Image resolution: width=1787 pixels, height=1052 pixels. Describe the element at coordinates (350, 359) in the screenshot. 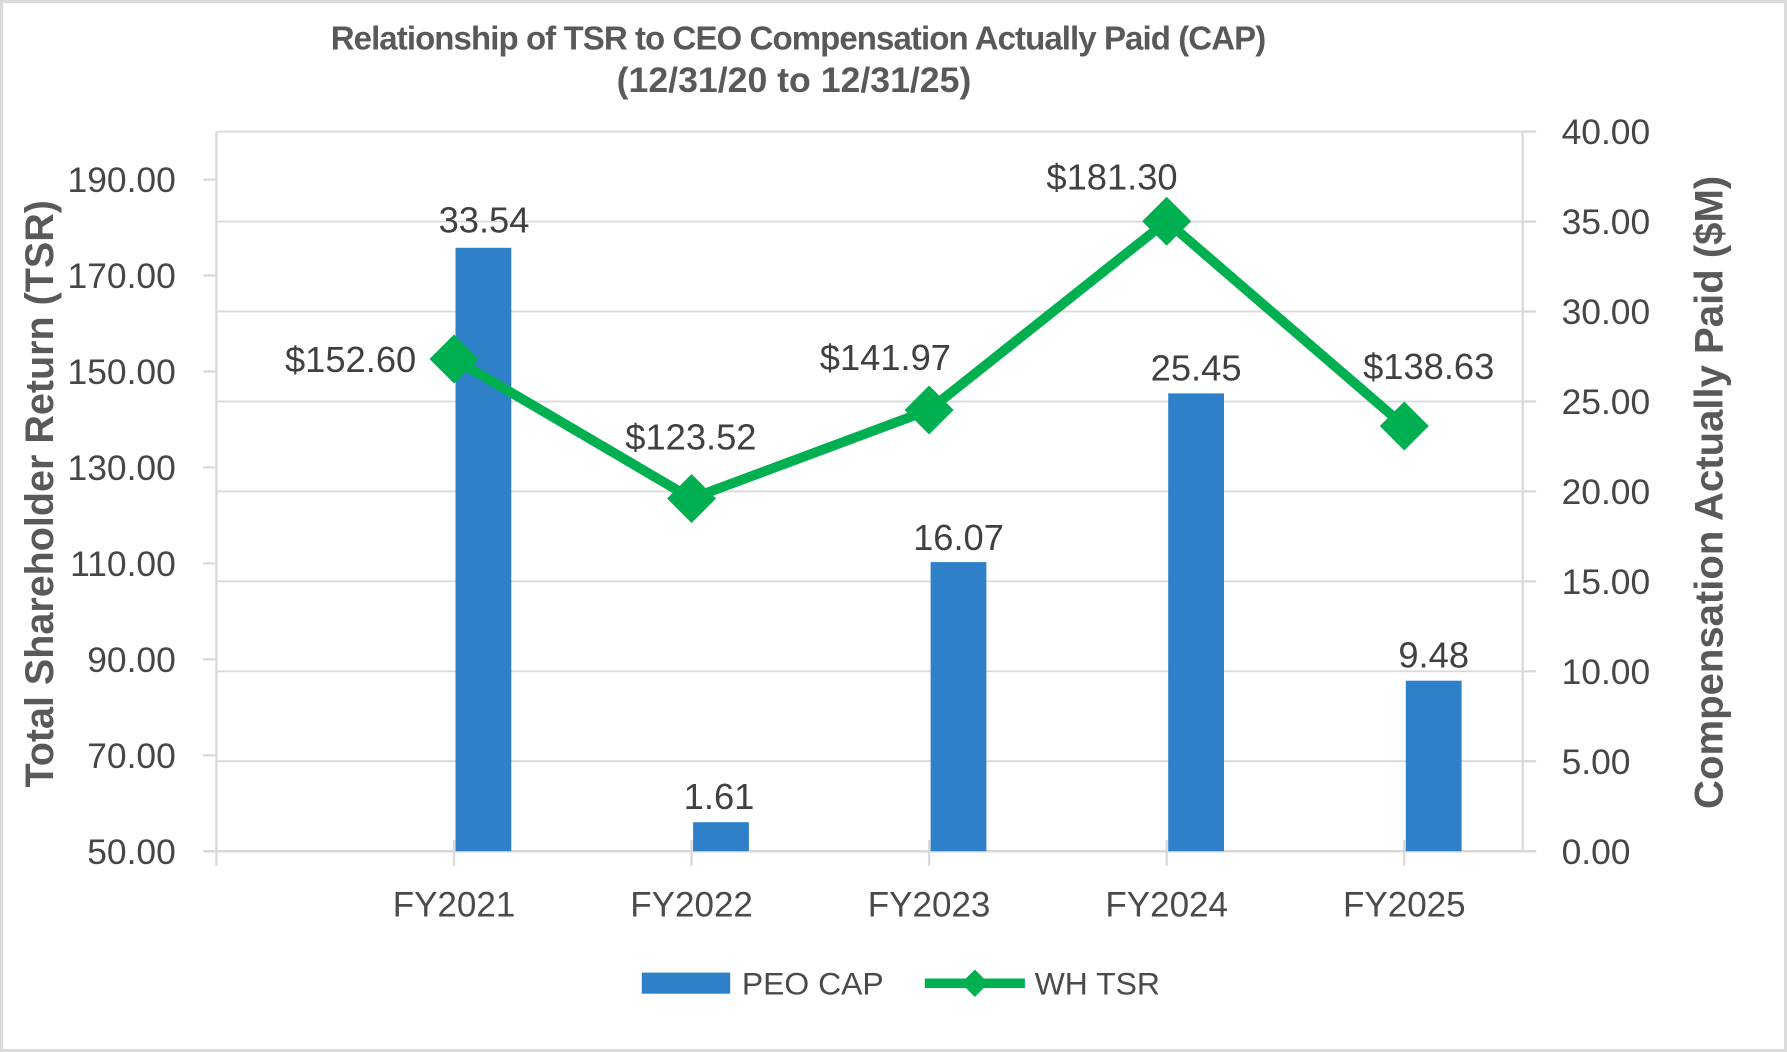

I see `svg-text: $152.60` at that location.